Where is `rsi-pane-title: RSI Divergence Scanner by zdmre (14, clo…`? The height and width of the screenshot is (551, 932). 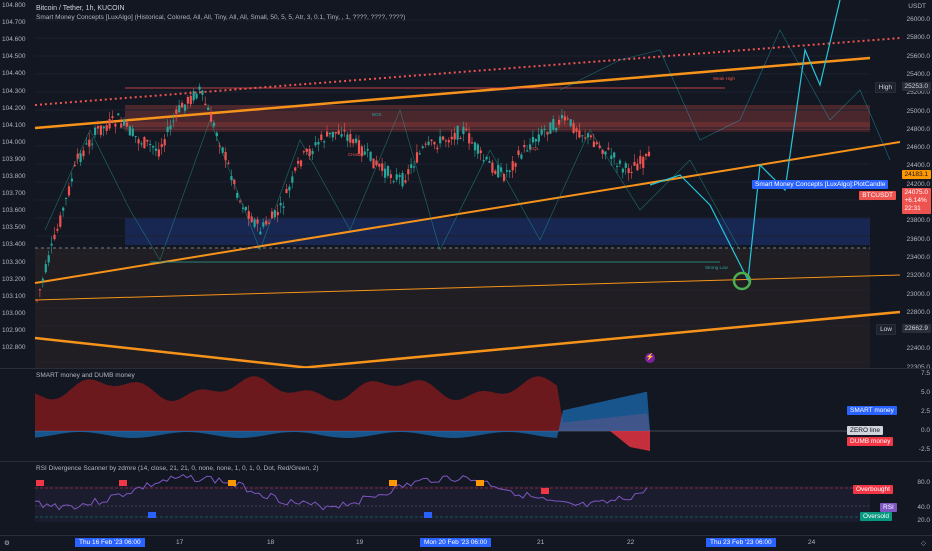
rsi-pane-title: RSI Divergence Scanner by zdmre (14, clo… is located at coordinates (177, 468).